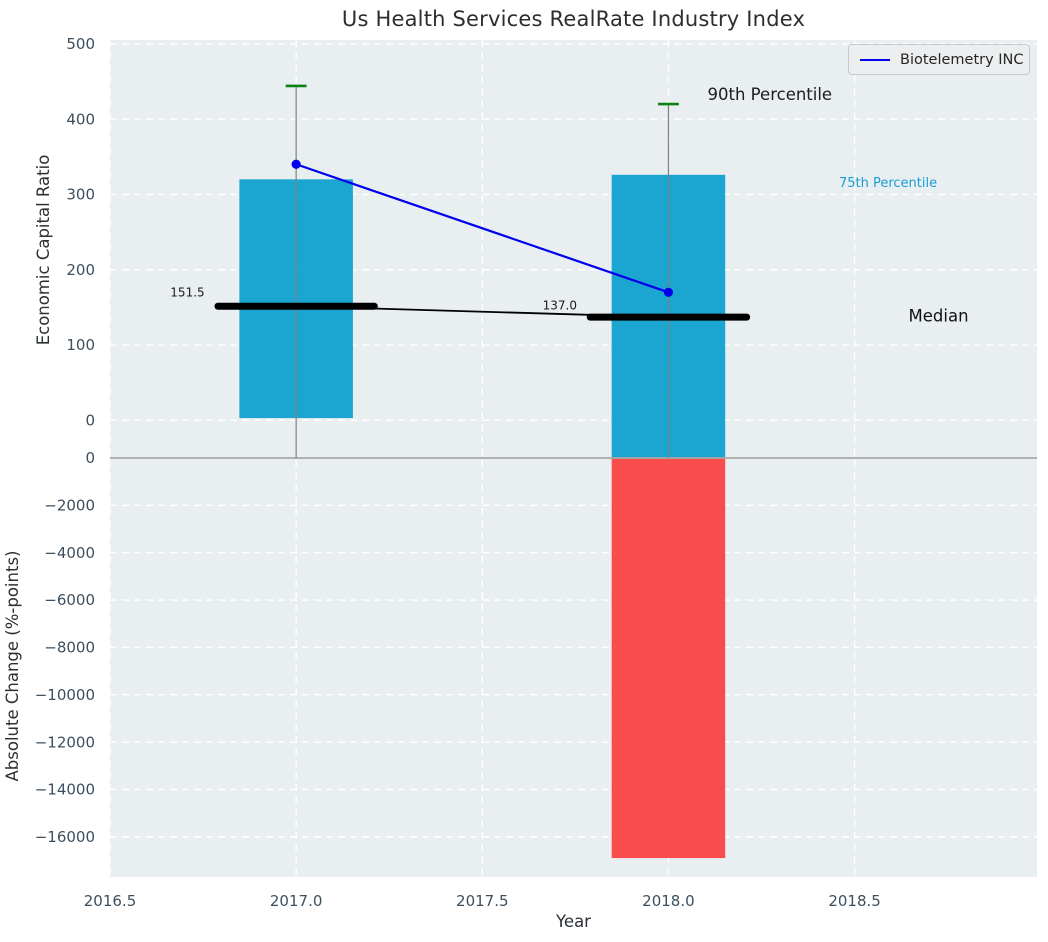  What do you see at coordinates (875, 59) in the screenshot?
I see `legend-line-swatch` at bounding box center [875, 59].